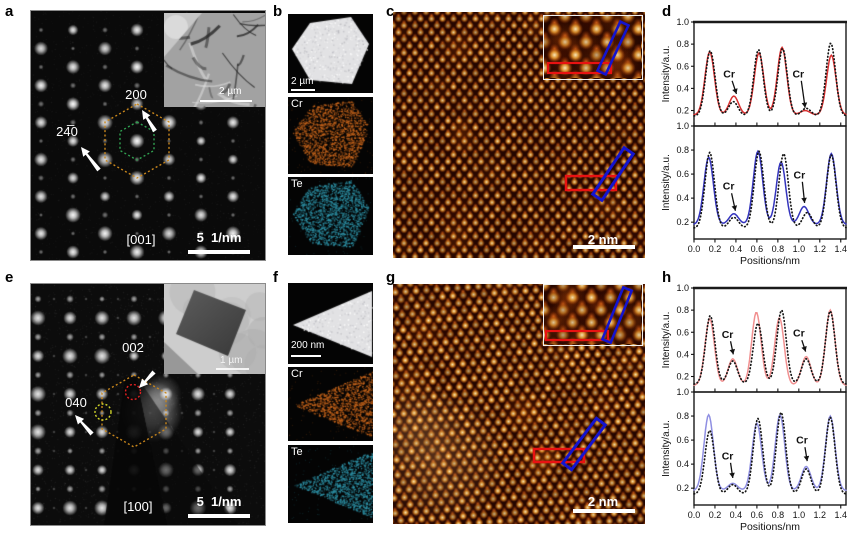 The width and height of the screenshot is (865, 533). Describe the element at coordinates (593, 315) in the screenshot. I see `stem-inset-g` at that location.